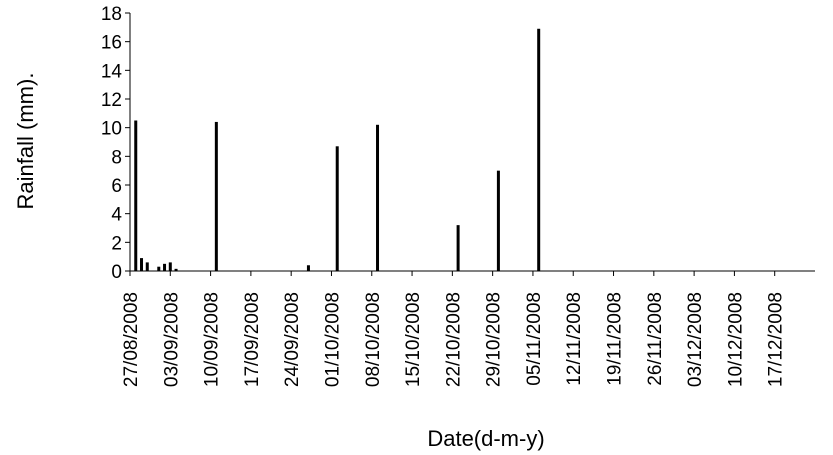 The height and width of the screenshot is (455, 833). I want to click on x-tick-label: 03/09/2008, so click(171, 339).